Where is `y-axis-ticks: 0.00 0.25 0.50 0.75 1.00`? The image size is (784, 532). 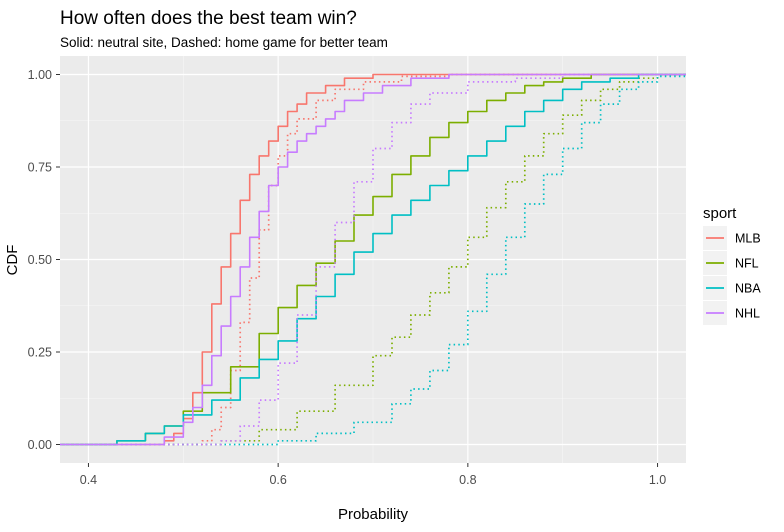
y-axis-ticks: 0.00 0.25 0.50 0.75 1.00 is located at coordinates (44, 260).